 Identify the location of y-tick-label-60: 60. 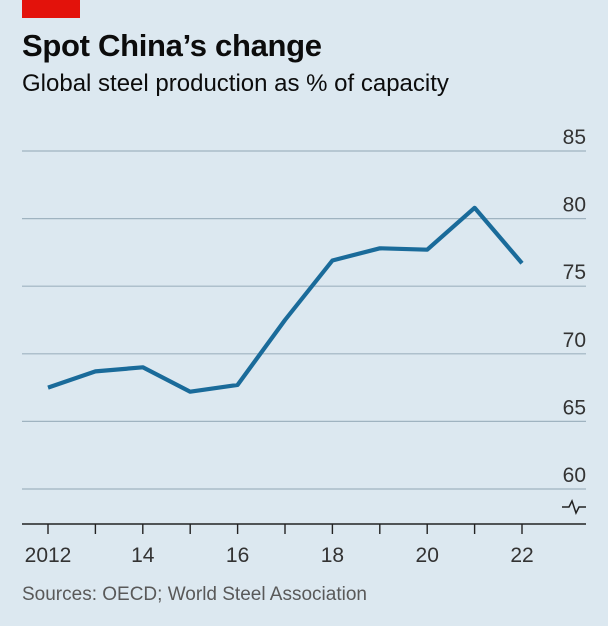
(574, 475).